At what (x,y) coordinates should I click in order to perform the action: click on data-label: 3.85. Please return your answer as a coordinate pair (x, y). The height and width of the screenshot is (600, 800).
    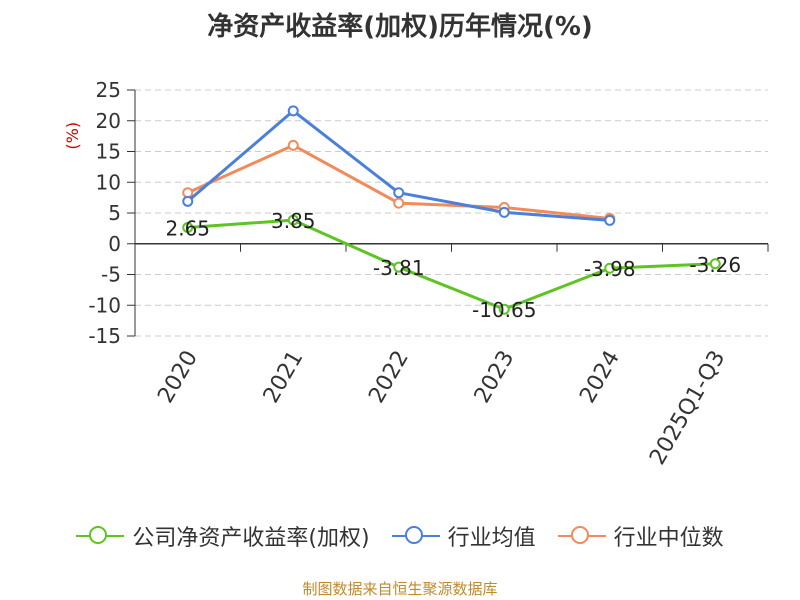
    Looking at the image, I should click on (293, 221).